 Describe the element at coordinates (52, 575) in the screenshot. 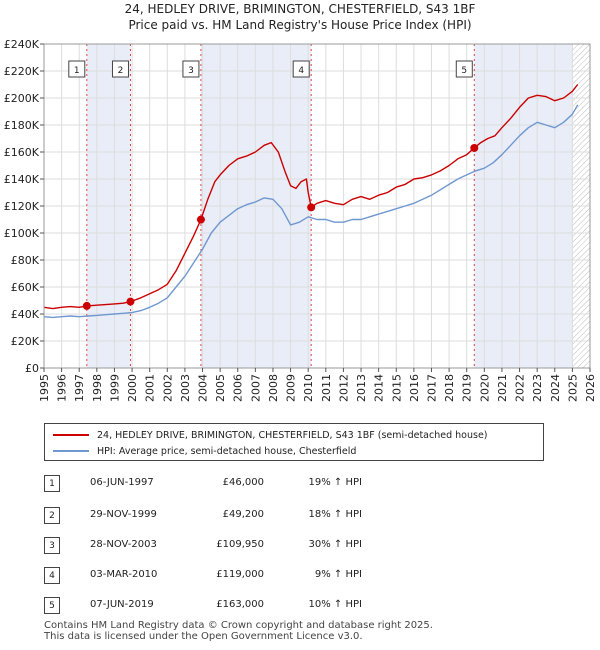

I see `transaction-number: 4` at that location.